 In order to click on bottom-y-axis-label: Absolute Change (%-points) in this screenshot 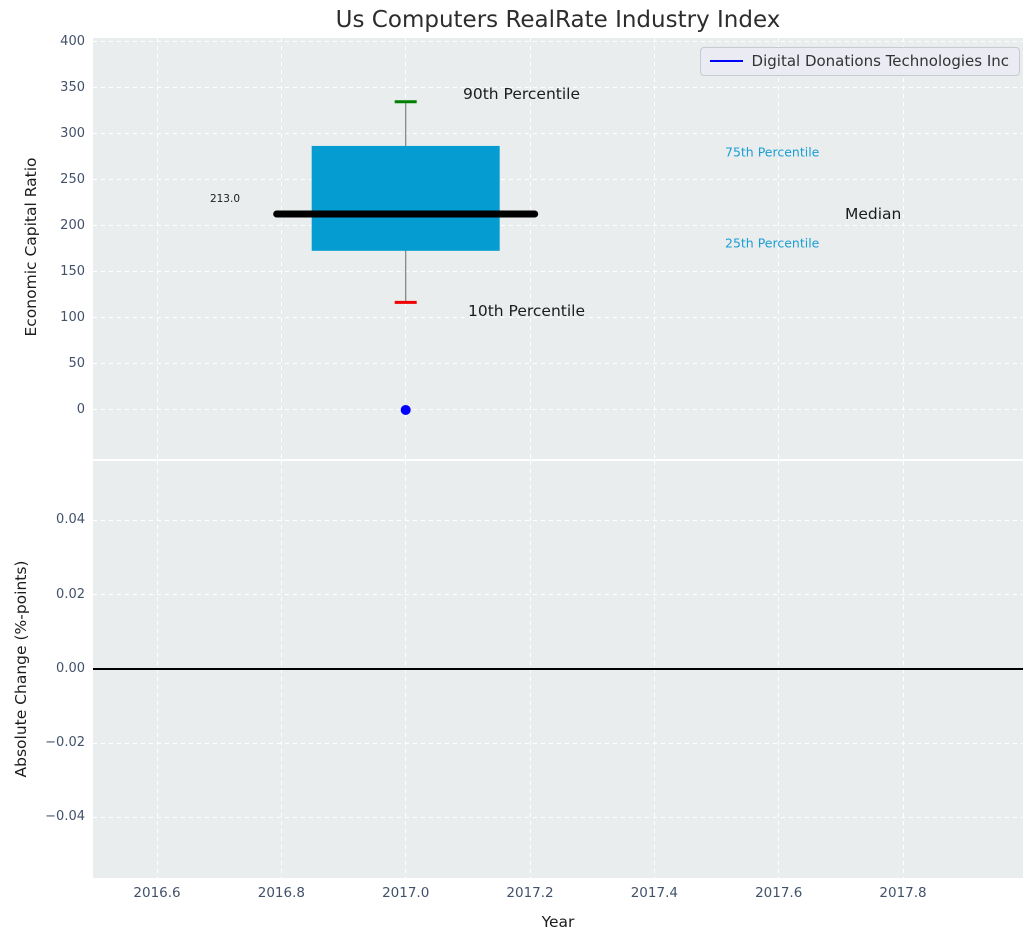, I will do `click(21, 669)`.